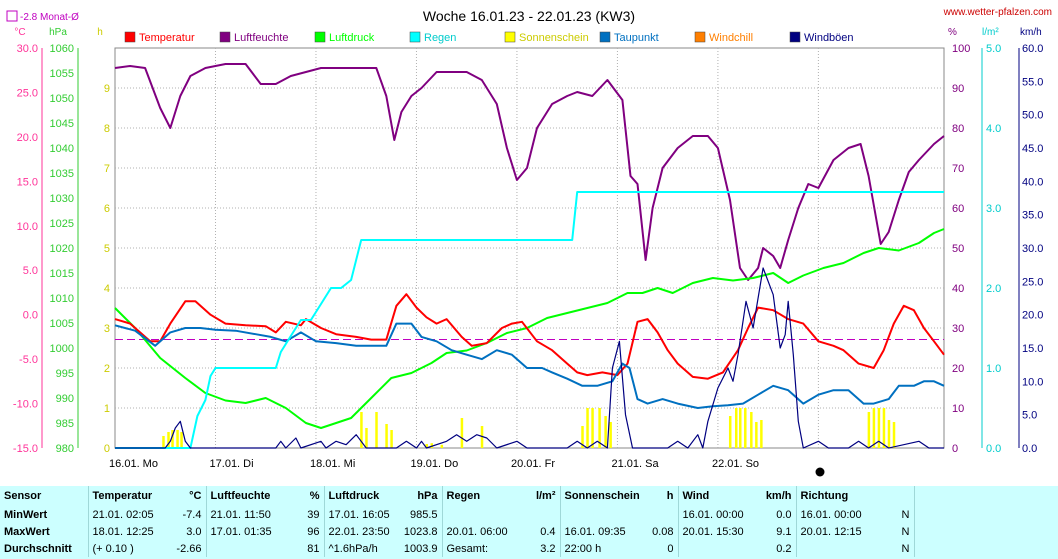  What do you see at coordinates (62, 124) in the screenshot?
I see `press-tick-label: 1045` at bounding box center [62, 124].